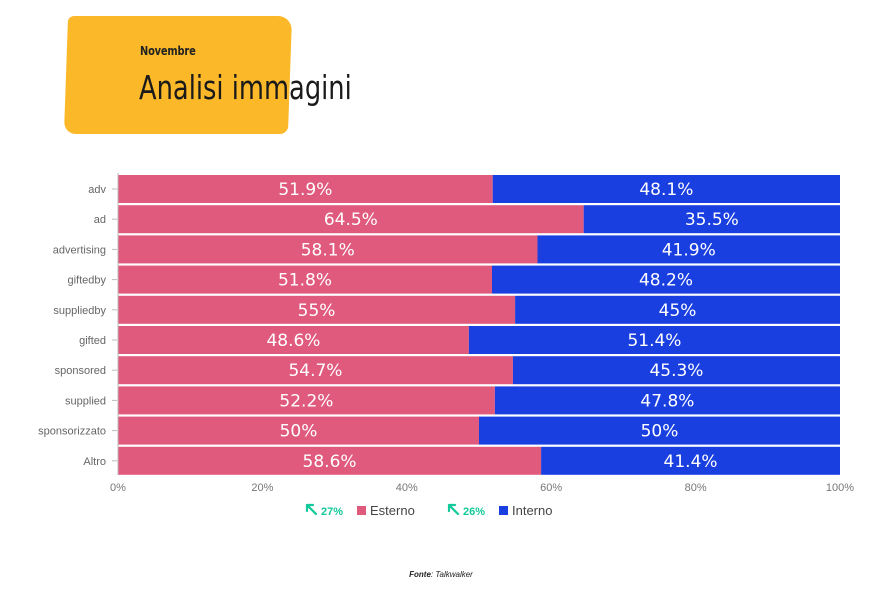  I want to click on category-label: gifted, so click(92, 341).